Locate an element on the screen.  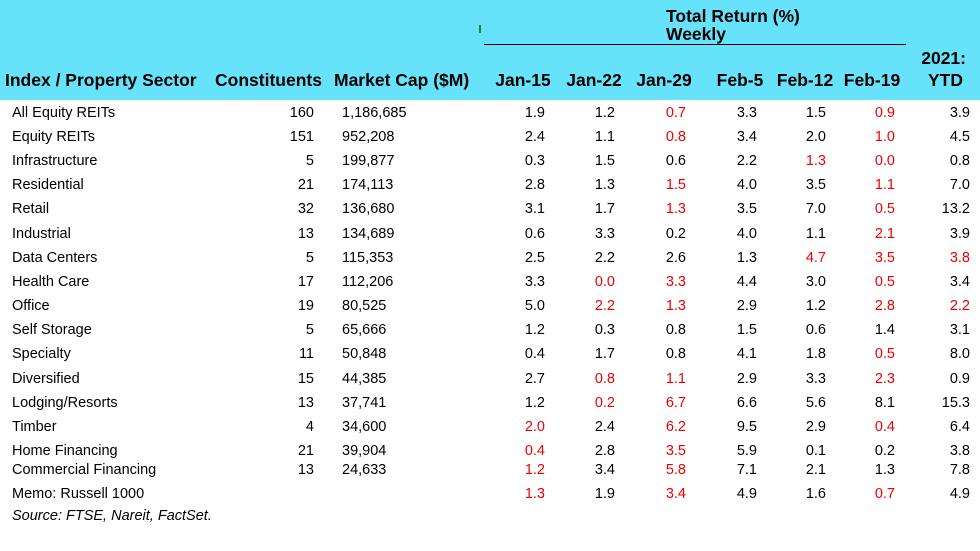
table-row: Memo: Russell 1000 1.3 1.9 3.4 4.9 1.6 0.7 4.9 is located at coordinates (490, 494).